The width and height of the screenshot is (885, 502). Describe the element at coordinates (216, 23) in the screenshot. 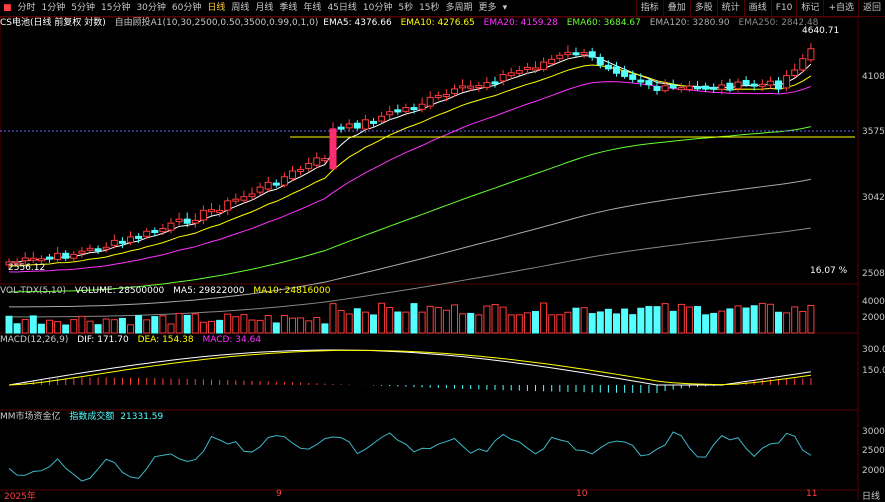

I see `formula-label: 自由顾投A1(10,30,2500,0.50,3500,0.99,0,1,0)` at that location.